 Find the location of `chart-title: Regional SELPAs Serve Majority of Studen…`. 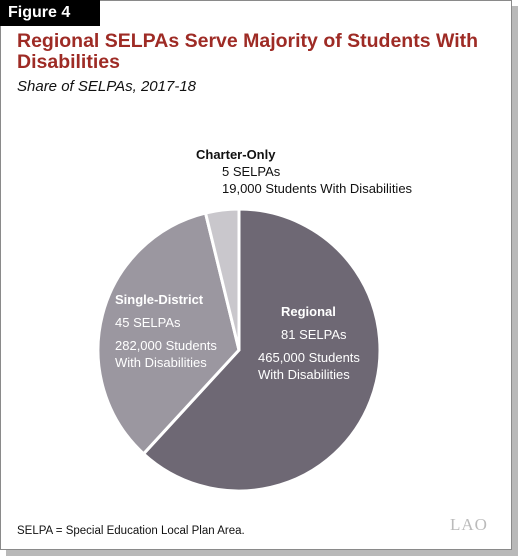

chart-title: Regional SELPAs Serve Majority of Studen… is located at coordinates (248, 51).